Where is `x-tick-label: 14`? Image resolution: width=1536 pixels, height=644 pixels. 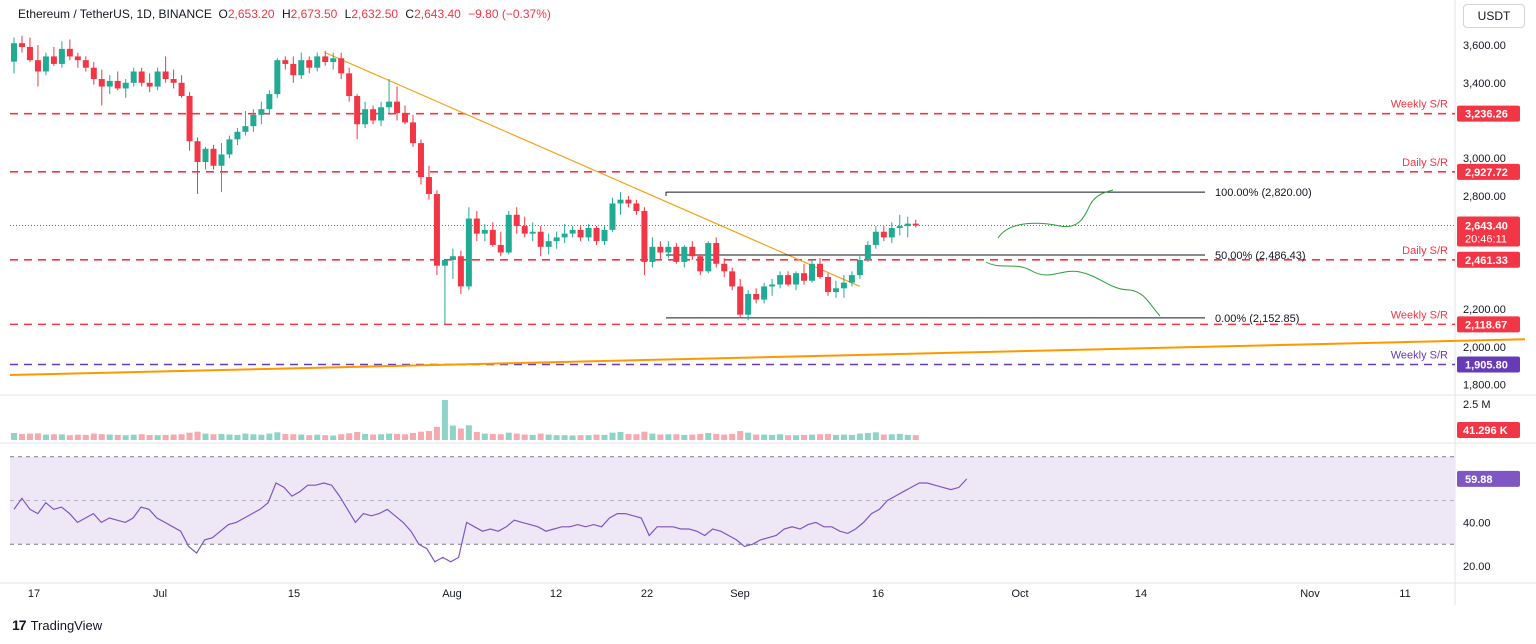 x-tick-label: 14 is located at coordinates (1141, 594).